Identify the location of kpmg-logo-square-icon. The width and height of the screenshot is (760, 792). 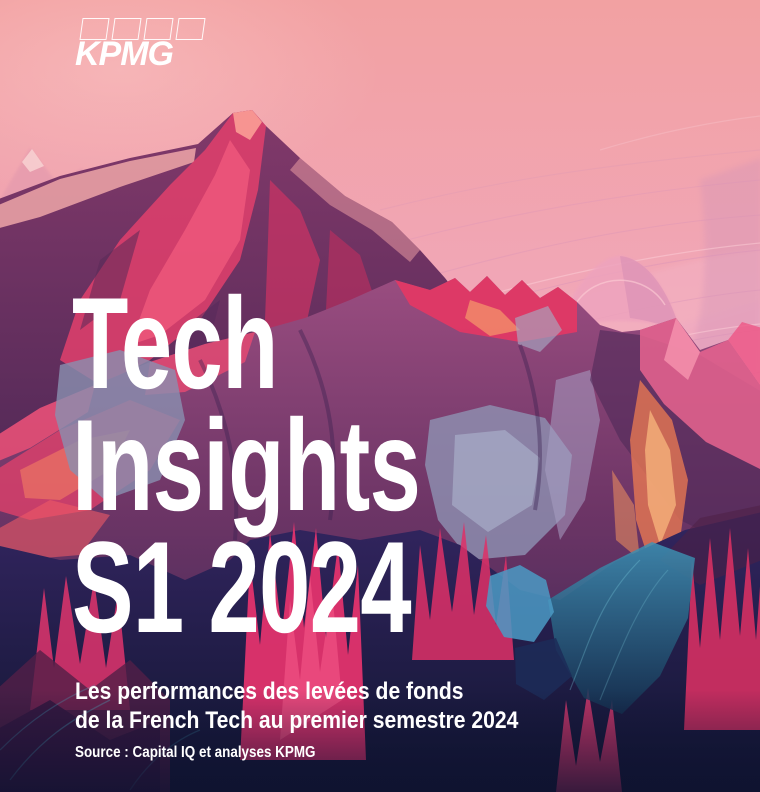
(190, 29).